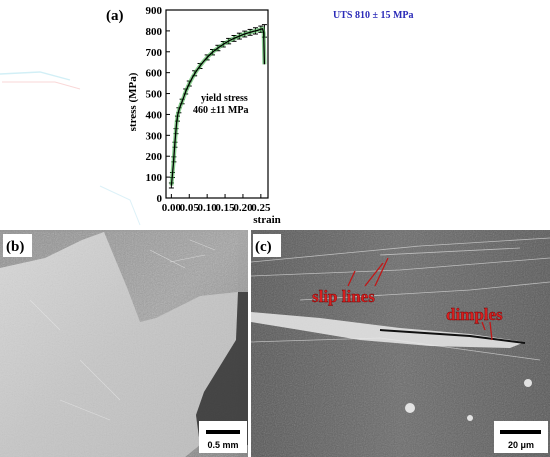 Image resolution: width=550 pixels, height=457 pixels. Describe the element at coordinates (474, 314) in the screenshot. I see `dimples-annotation: dimples` at that location.